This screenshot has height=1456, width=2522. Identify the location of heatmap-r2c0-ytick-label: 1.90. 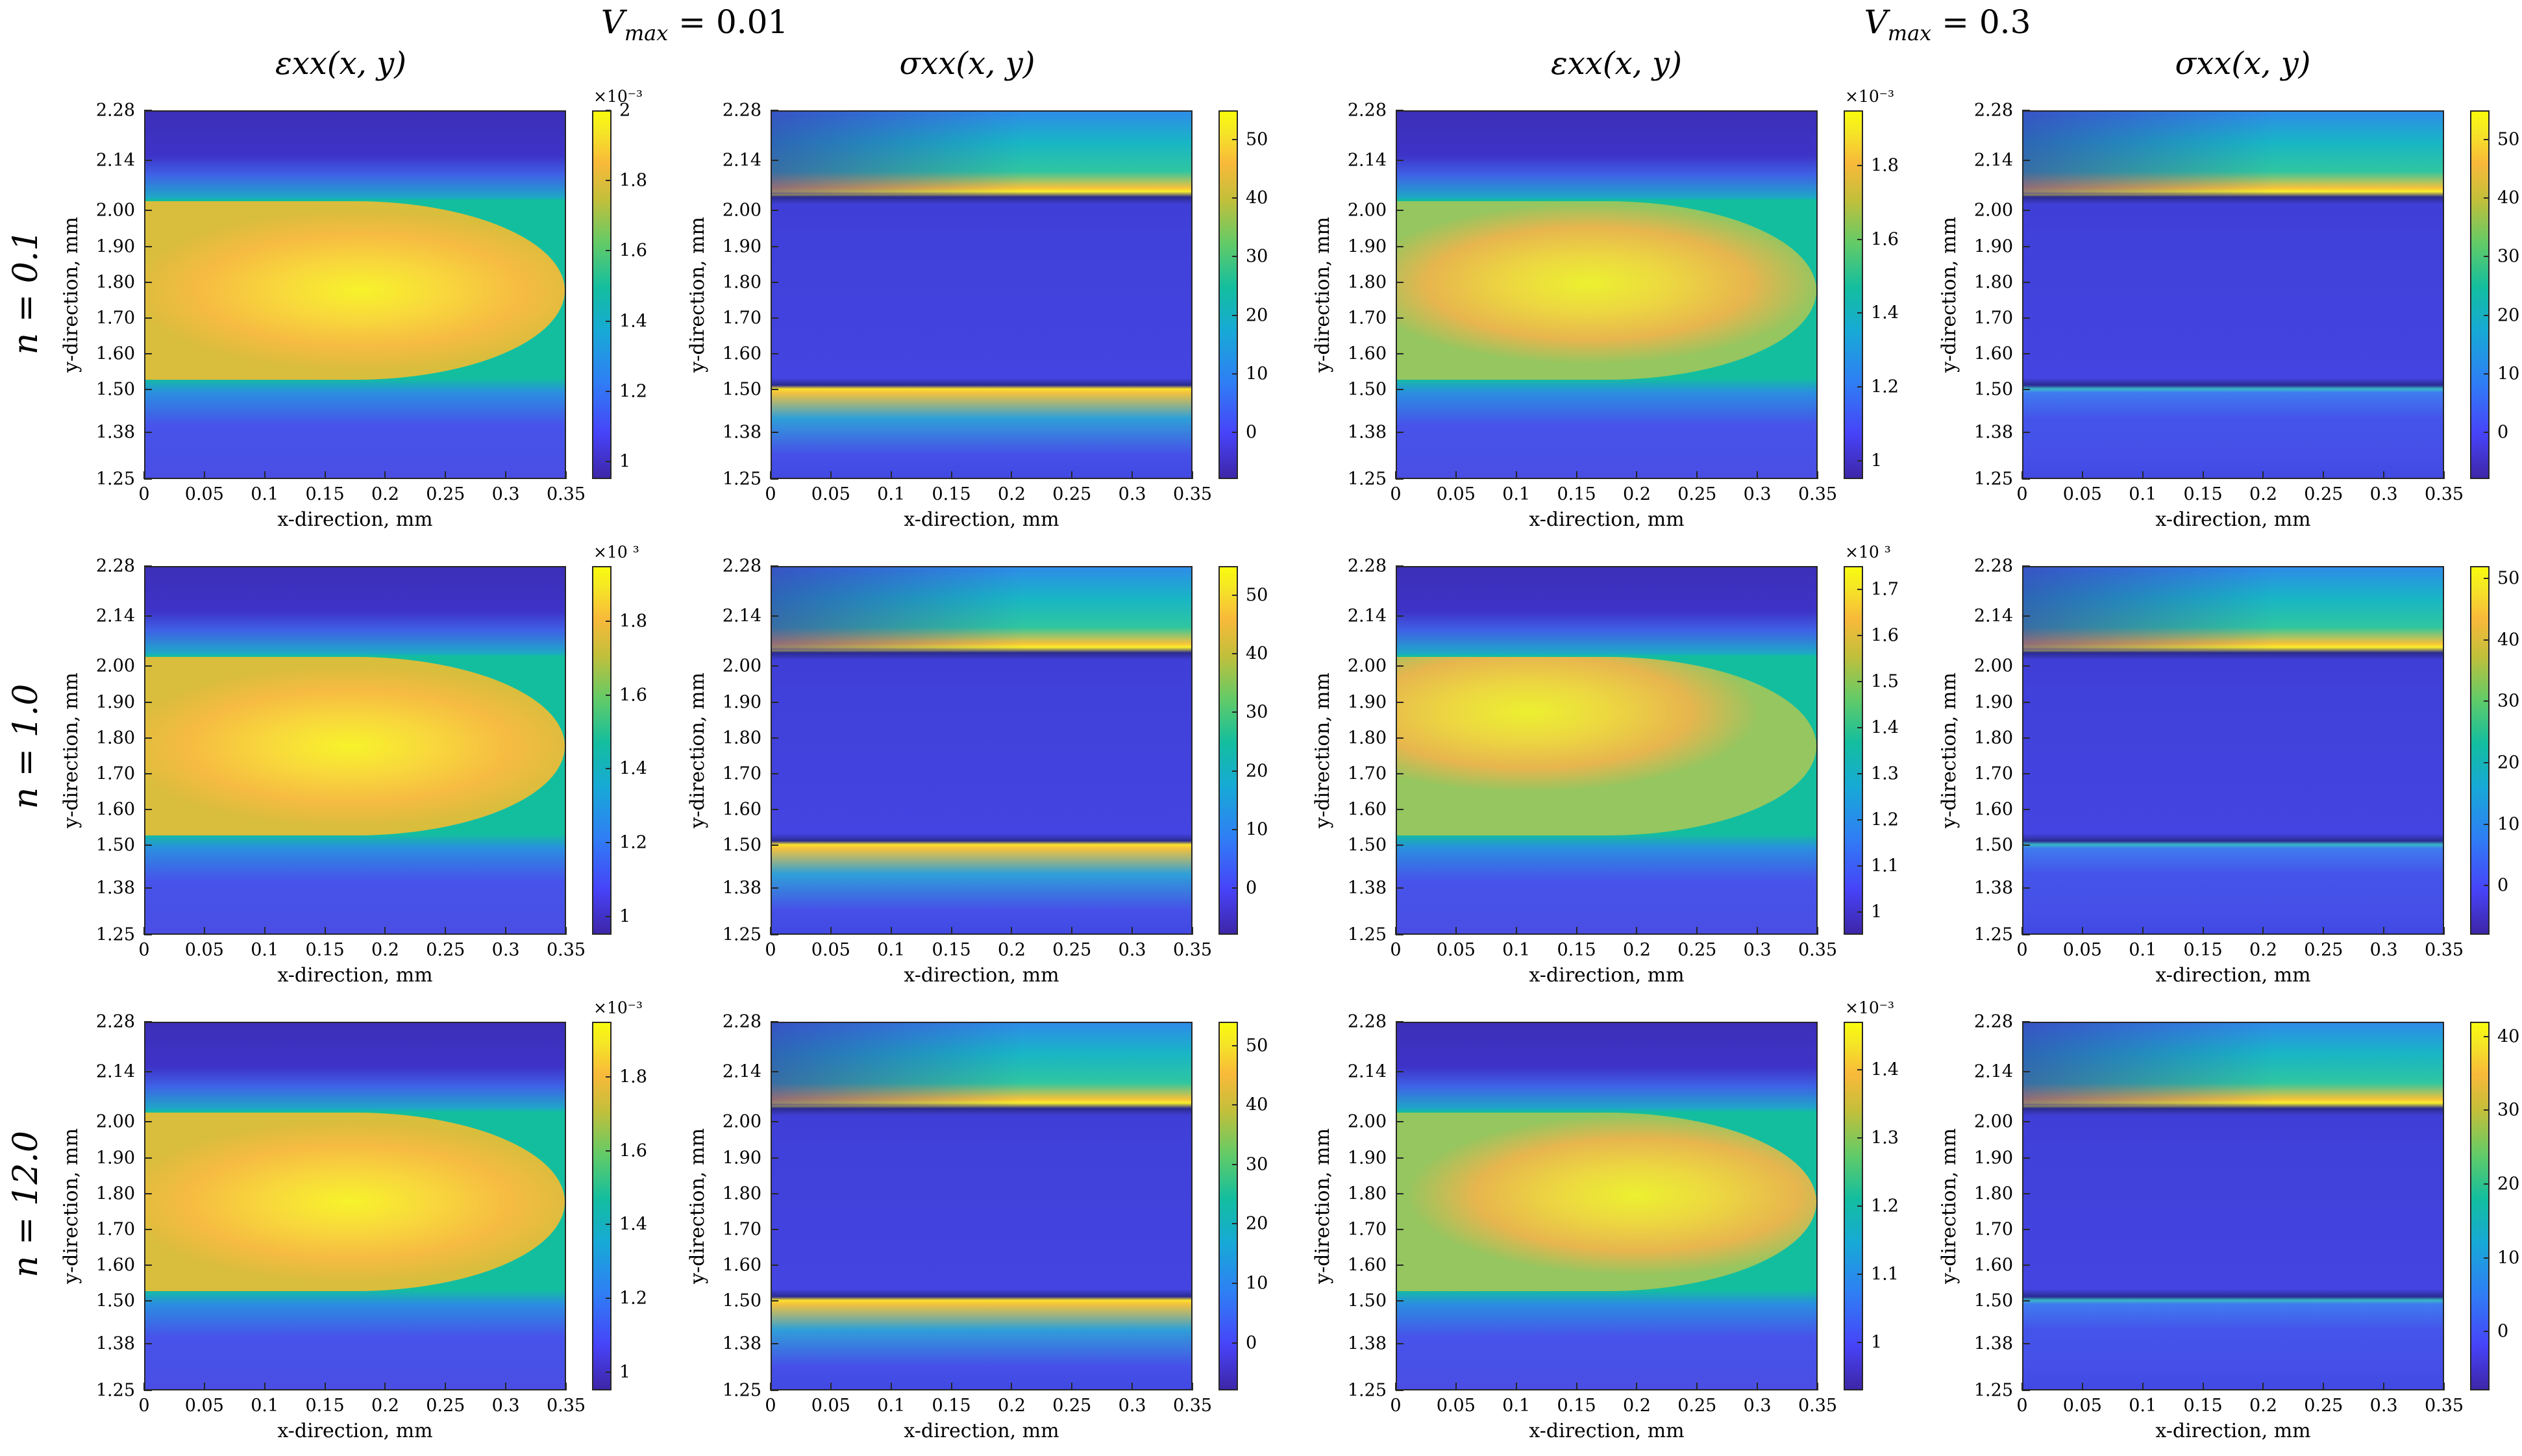
(115, 1158).